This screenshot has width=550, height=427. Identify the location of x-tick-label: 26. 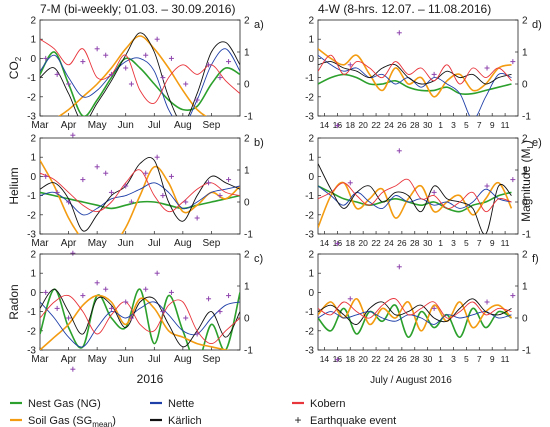
(402, 359).